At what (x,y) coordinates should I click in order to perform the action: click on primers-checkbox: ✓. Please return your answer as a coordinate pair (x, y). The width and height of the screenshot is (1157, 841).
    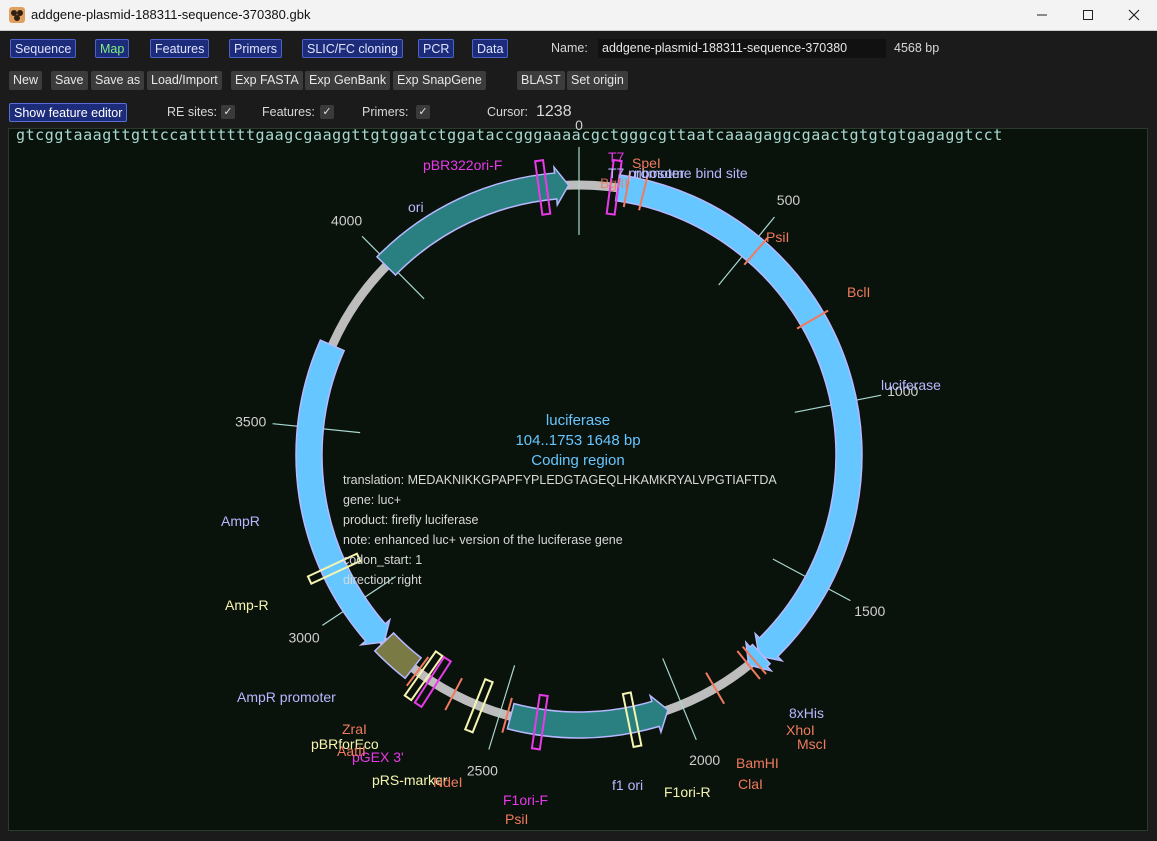
    Looking at the image, I should click on (423, 112).